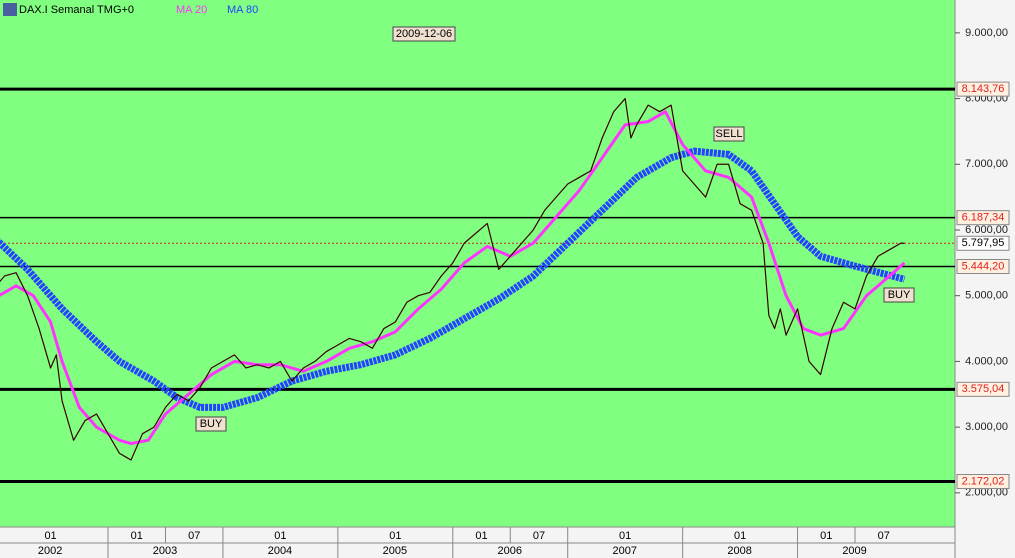 Image resolution: width=1015 pixels, height=558 pixels. What do you see at coordinates (986, 296) in the screenshot?
I see `y-tick-label: 5.000,00` at bounding box center [986, 296].